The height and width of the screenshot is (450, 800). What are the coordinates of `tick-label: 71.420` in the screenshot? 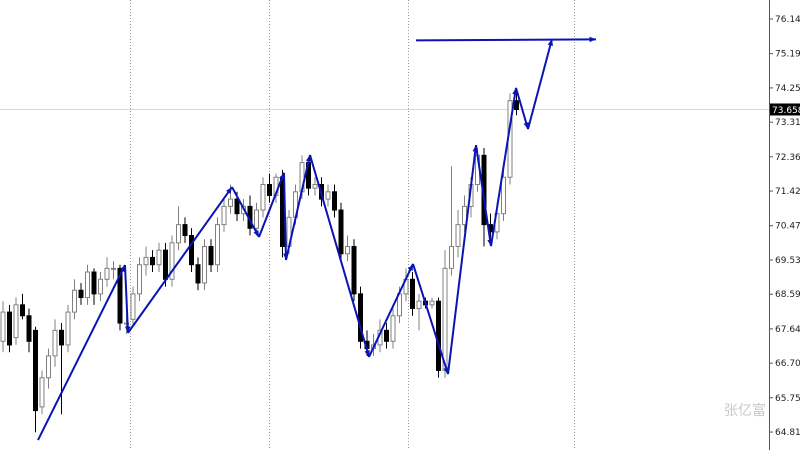 It's located at (787, 192).